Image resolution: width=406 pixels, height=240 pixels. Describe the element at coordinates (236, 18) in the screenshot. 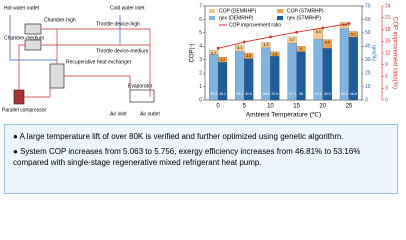

I see `legend-label: ηex (DEMRHP)` at that location.